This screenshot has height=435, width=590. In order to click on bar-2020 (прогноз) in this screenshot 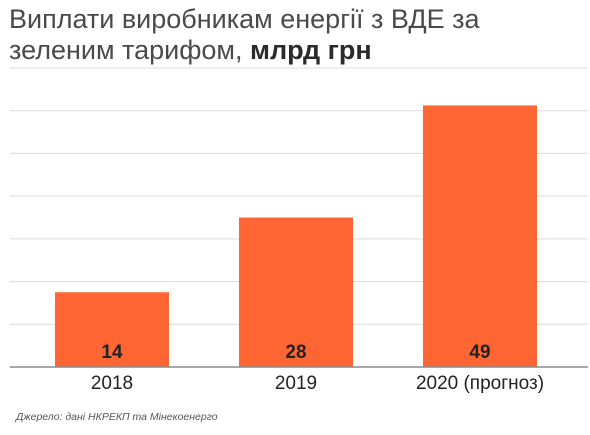, I will do `click(480, 236)`.